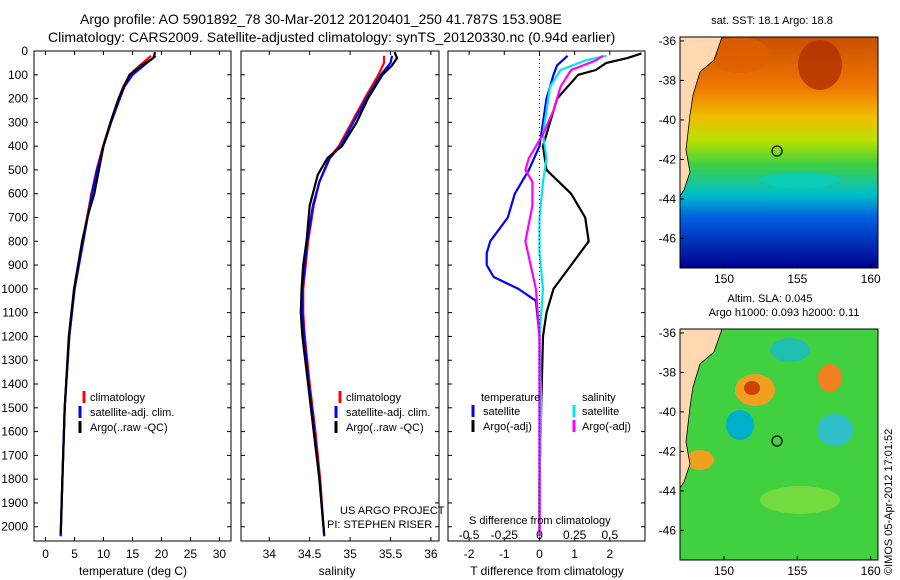  Describe the element at coordinates (507, 427) in the screenshot. I see `legend-label-t-argo: Argo(-adj)` at that location.